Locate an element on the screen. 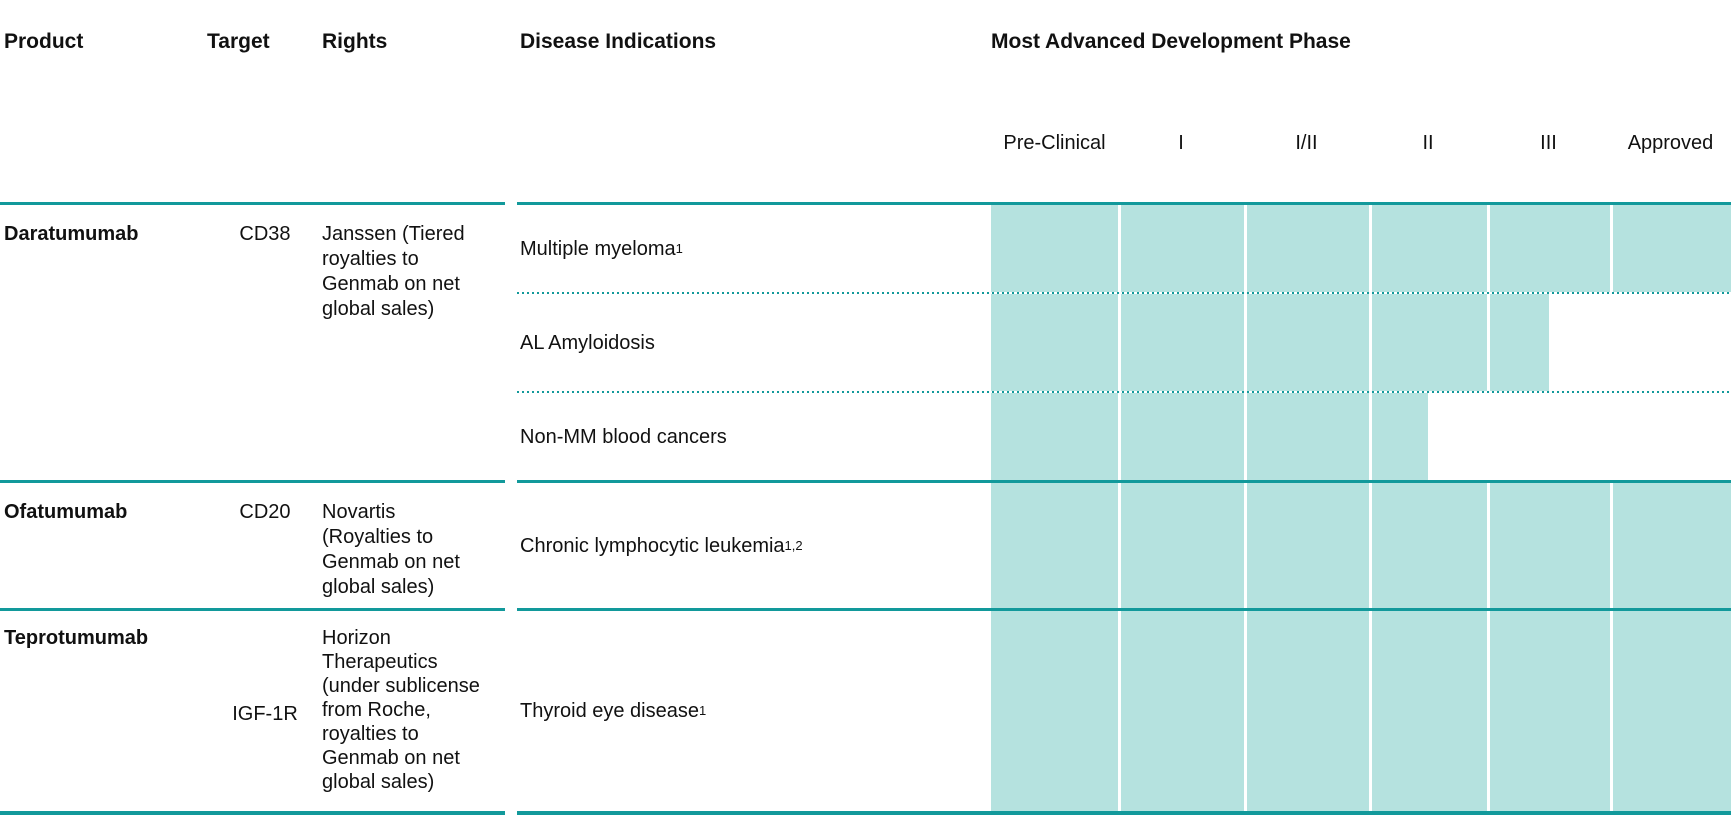  phase-bar-non-mm-blood-cancers is located at coordinates (1209, 436).